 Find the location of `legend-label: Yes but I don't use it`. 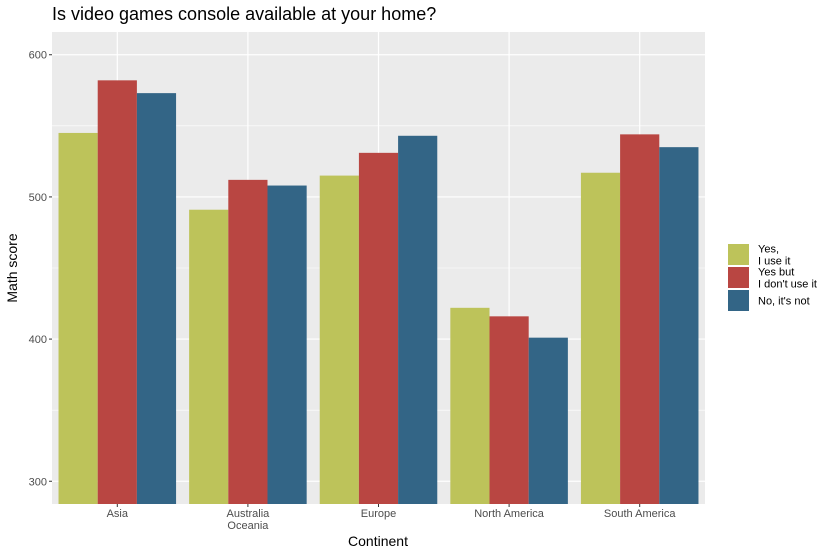

legend-label: Yes but I don't use it is located at coordinates (787, 279).